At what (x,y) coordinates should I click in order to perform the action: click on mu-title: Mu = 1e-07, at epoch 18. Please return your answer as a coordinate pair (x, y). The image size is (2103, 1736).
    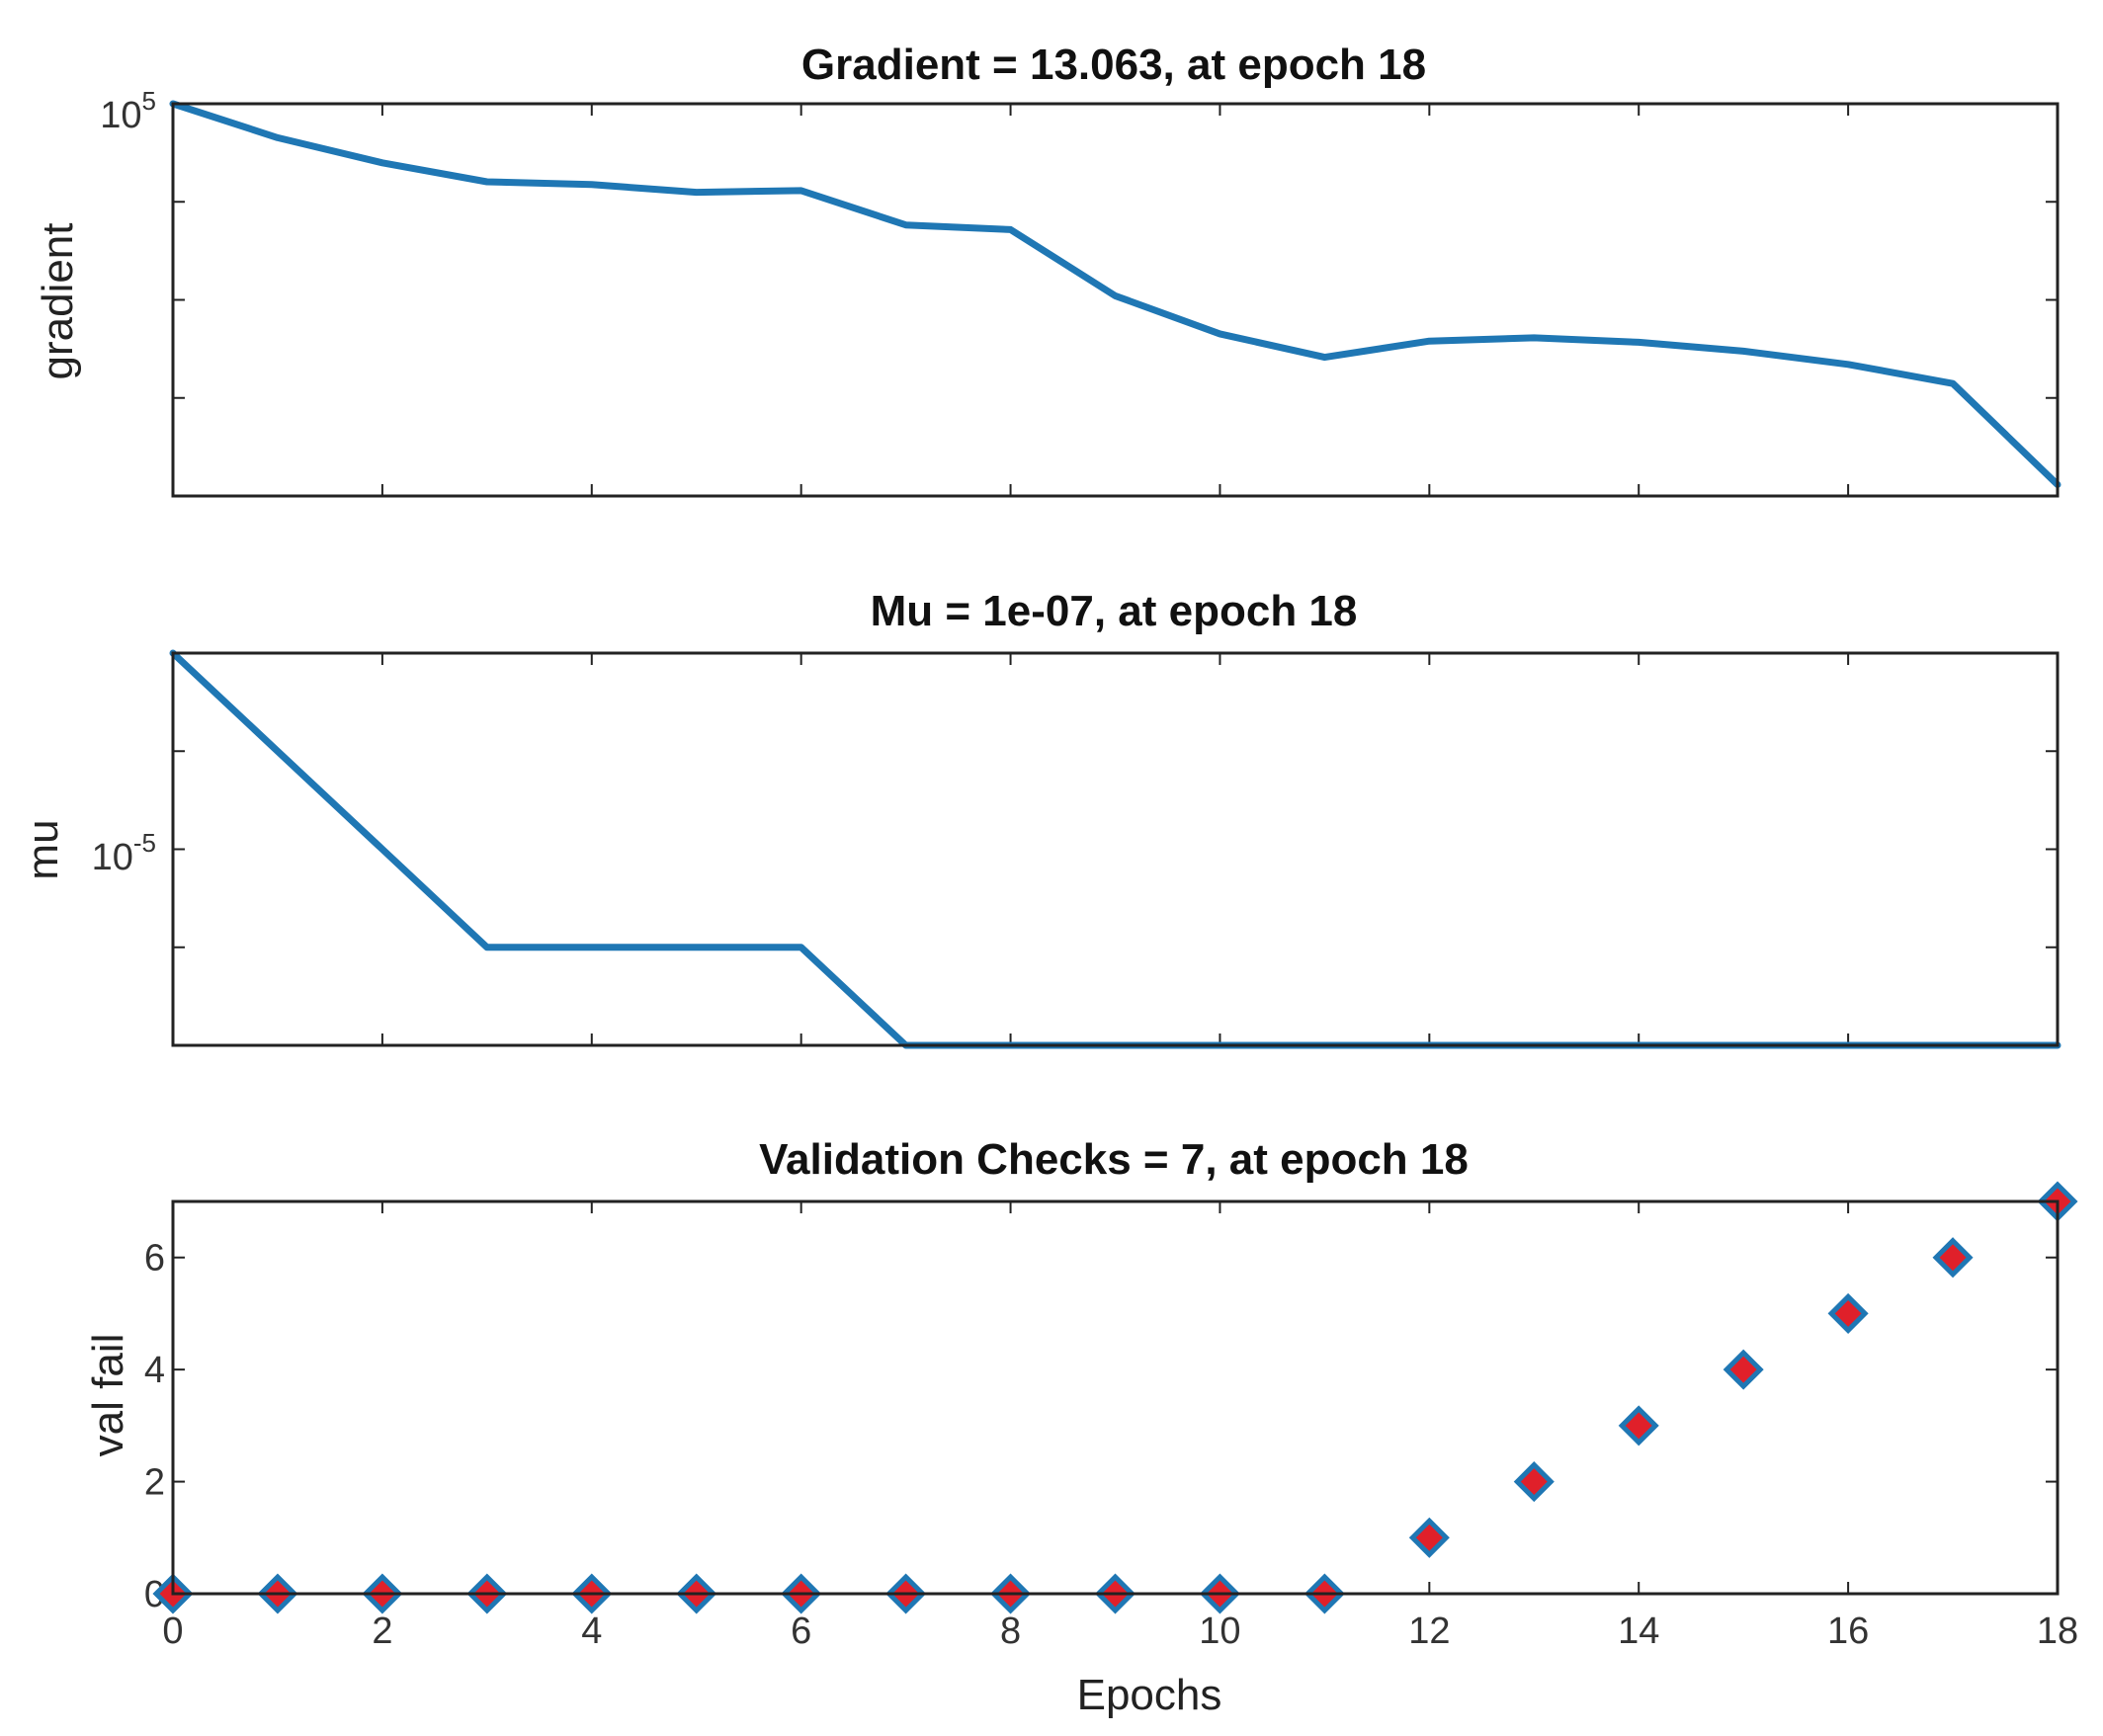
    Looking at the image, I should click on (1114, 611).